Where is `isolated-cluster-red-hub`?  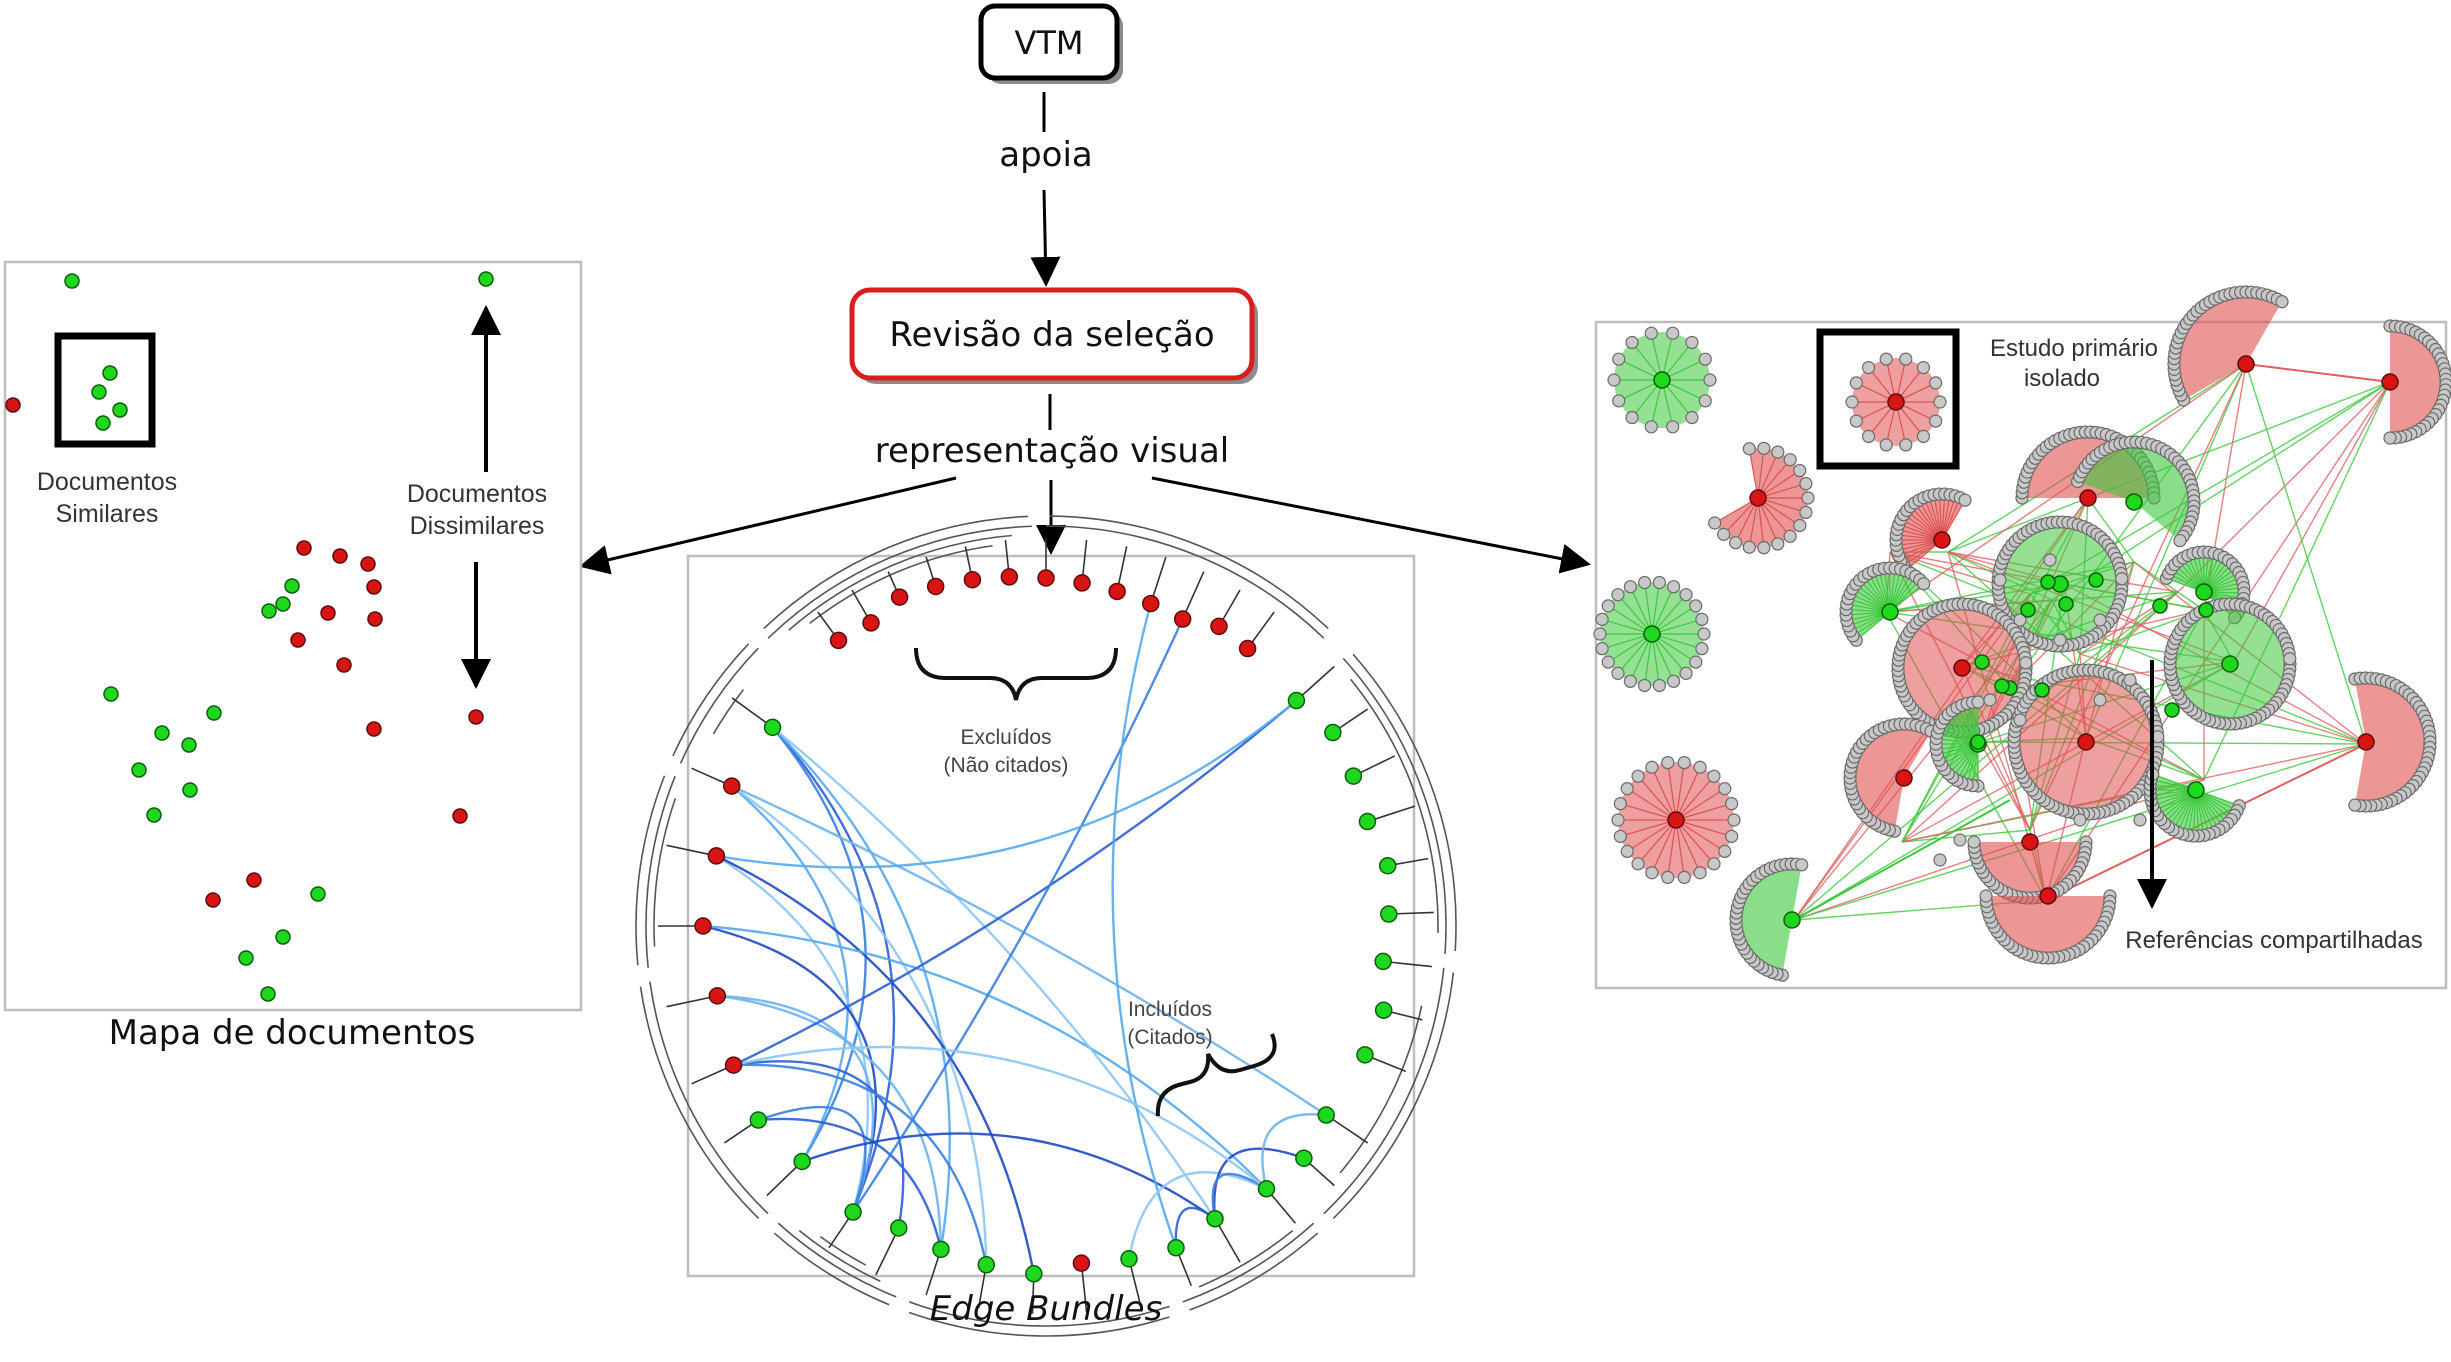 isolated-cluster-red-hub is located at coordinates (1758, 498).